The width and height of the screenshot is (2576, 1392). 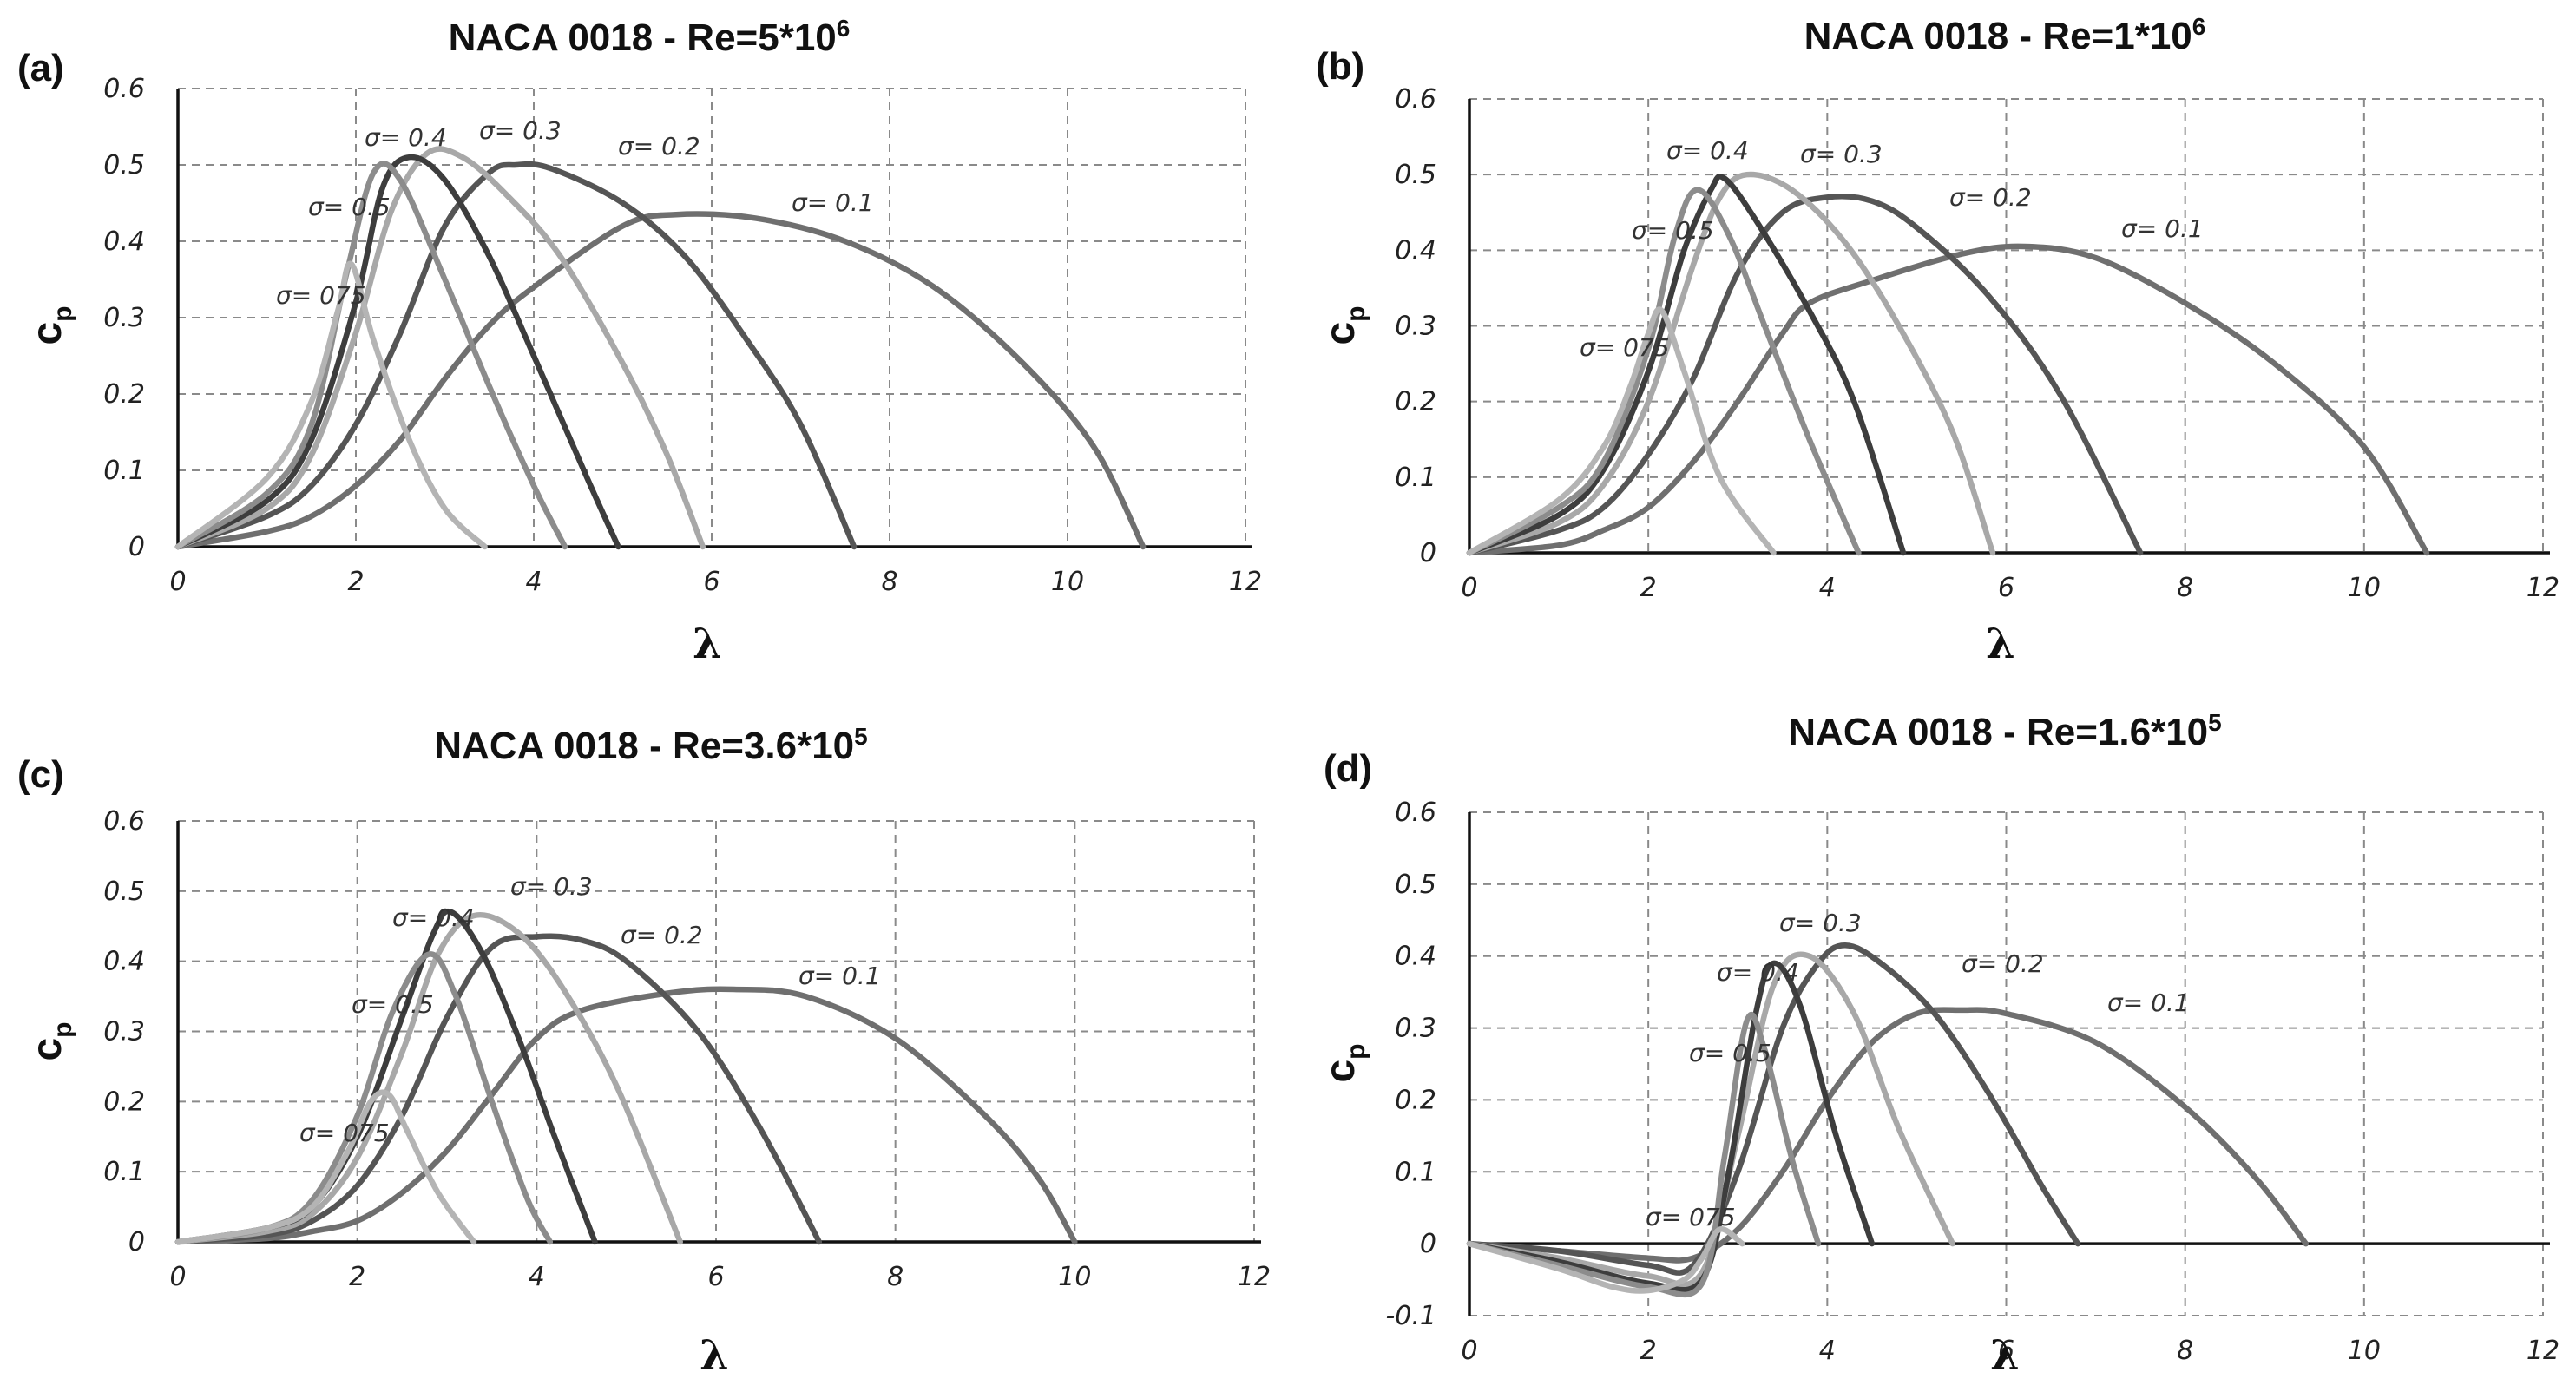 What do you see at coordinates (643, 38) in the screenshot?
I see `chart-title-text: NACA 0018 - Re=5*10` at bounding box center [643, 38].